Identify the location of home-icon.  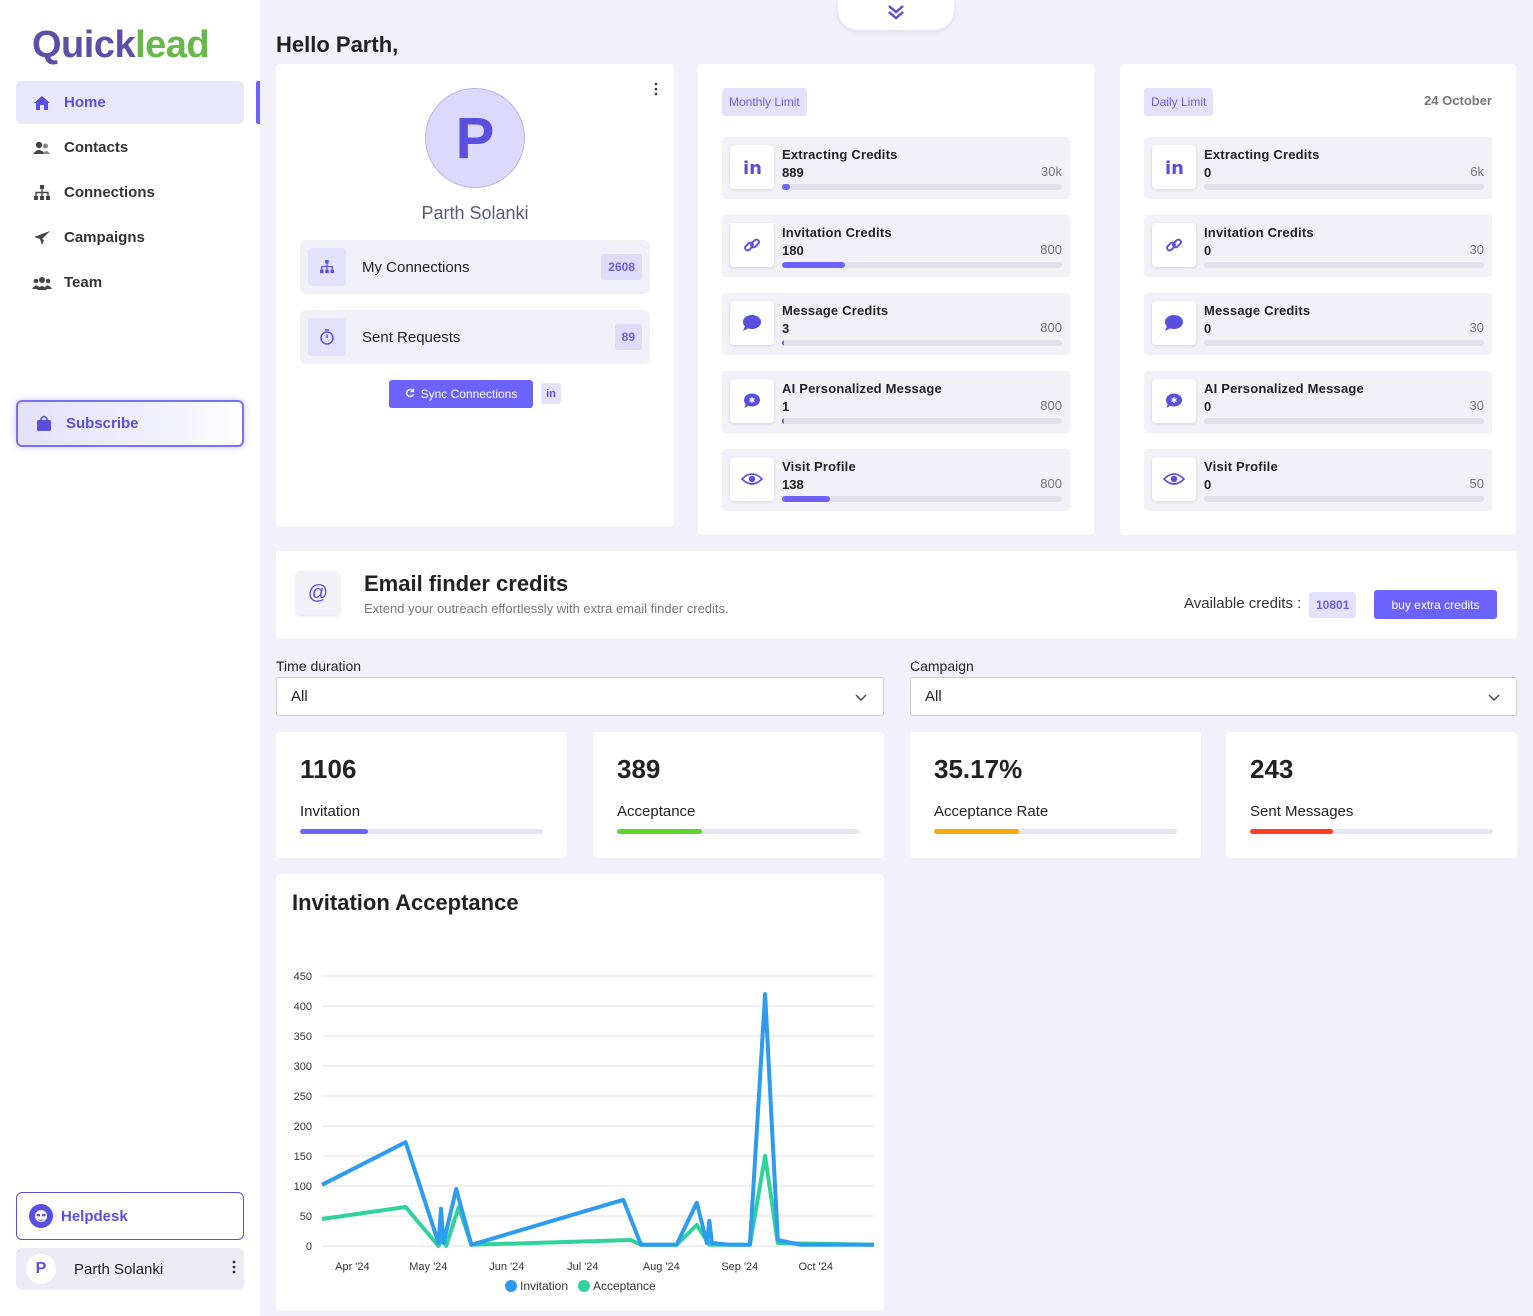
(42, 103).